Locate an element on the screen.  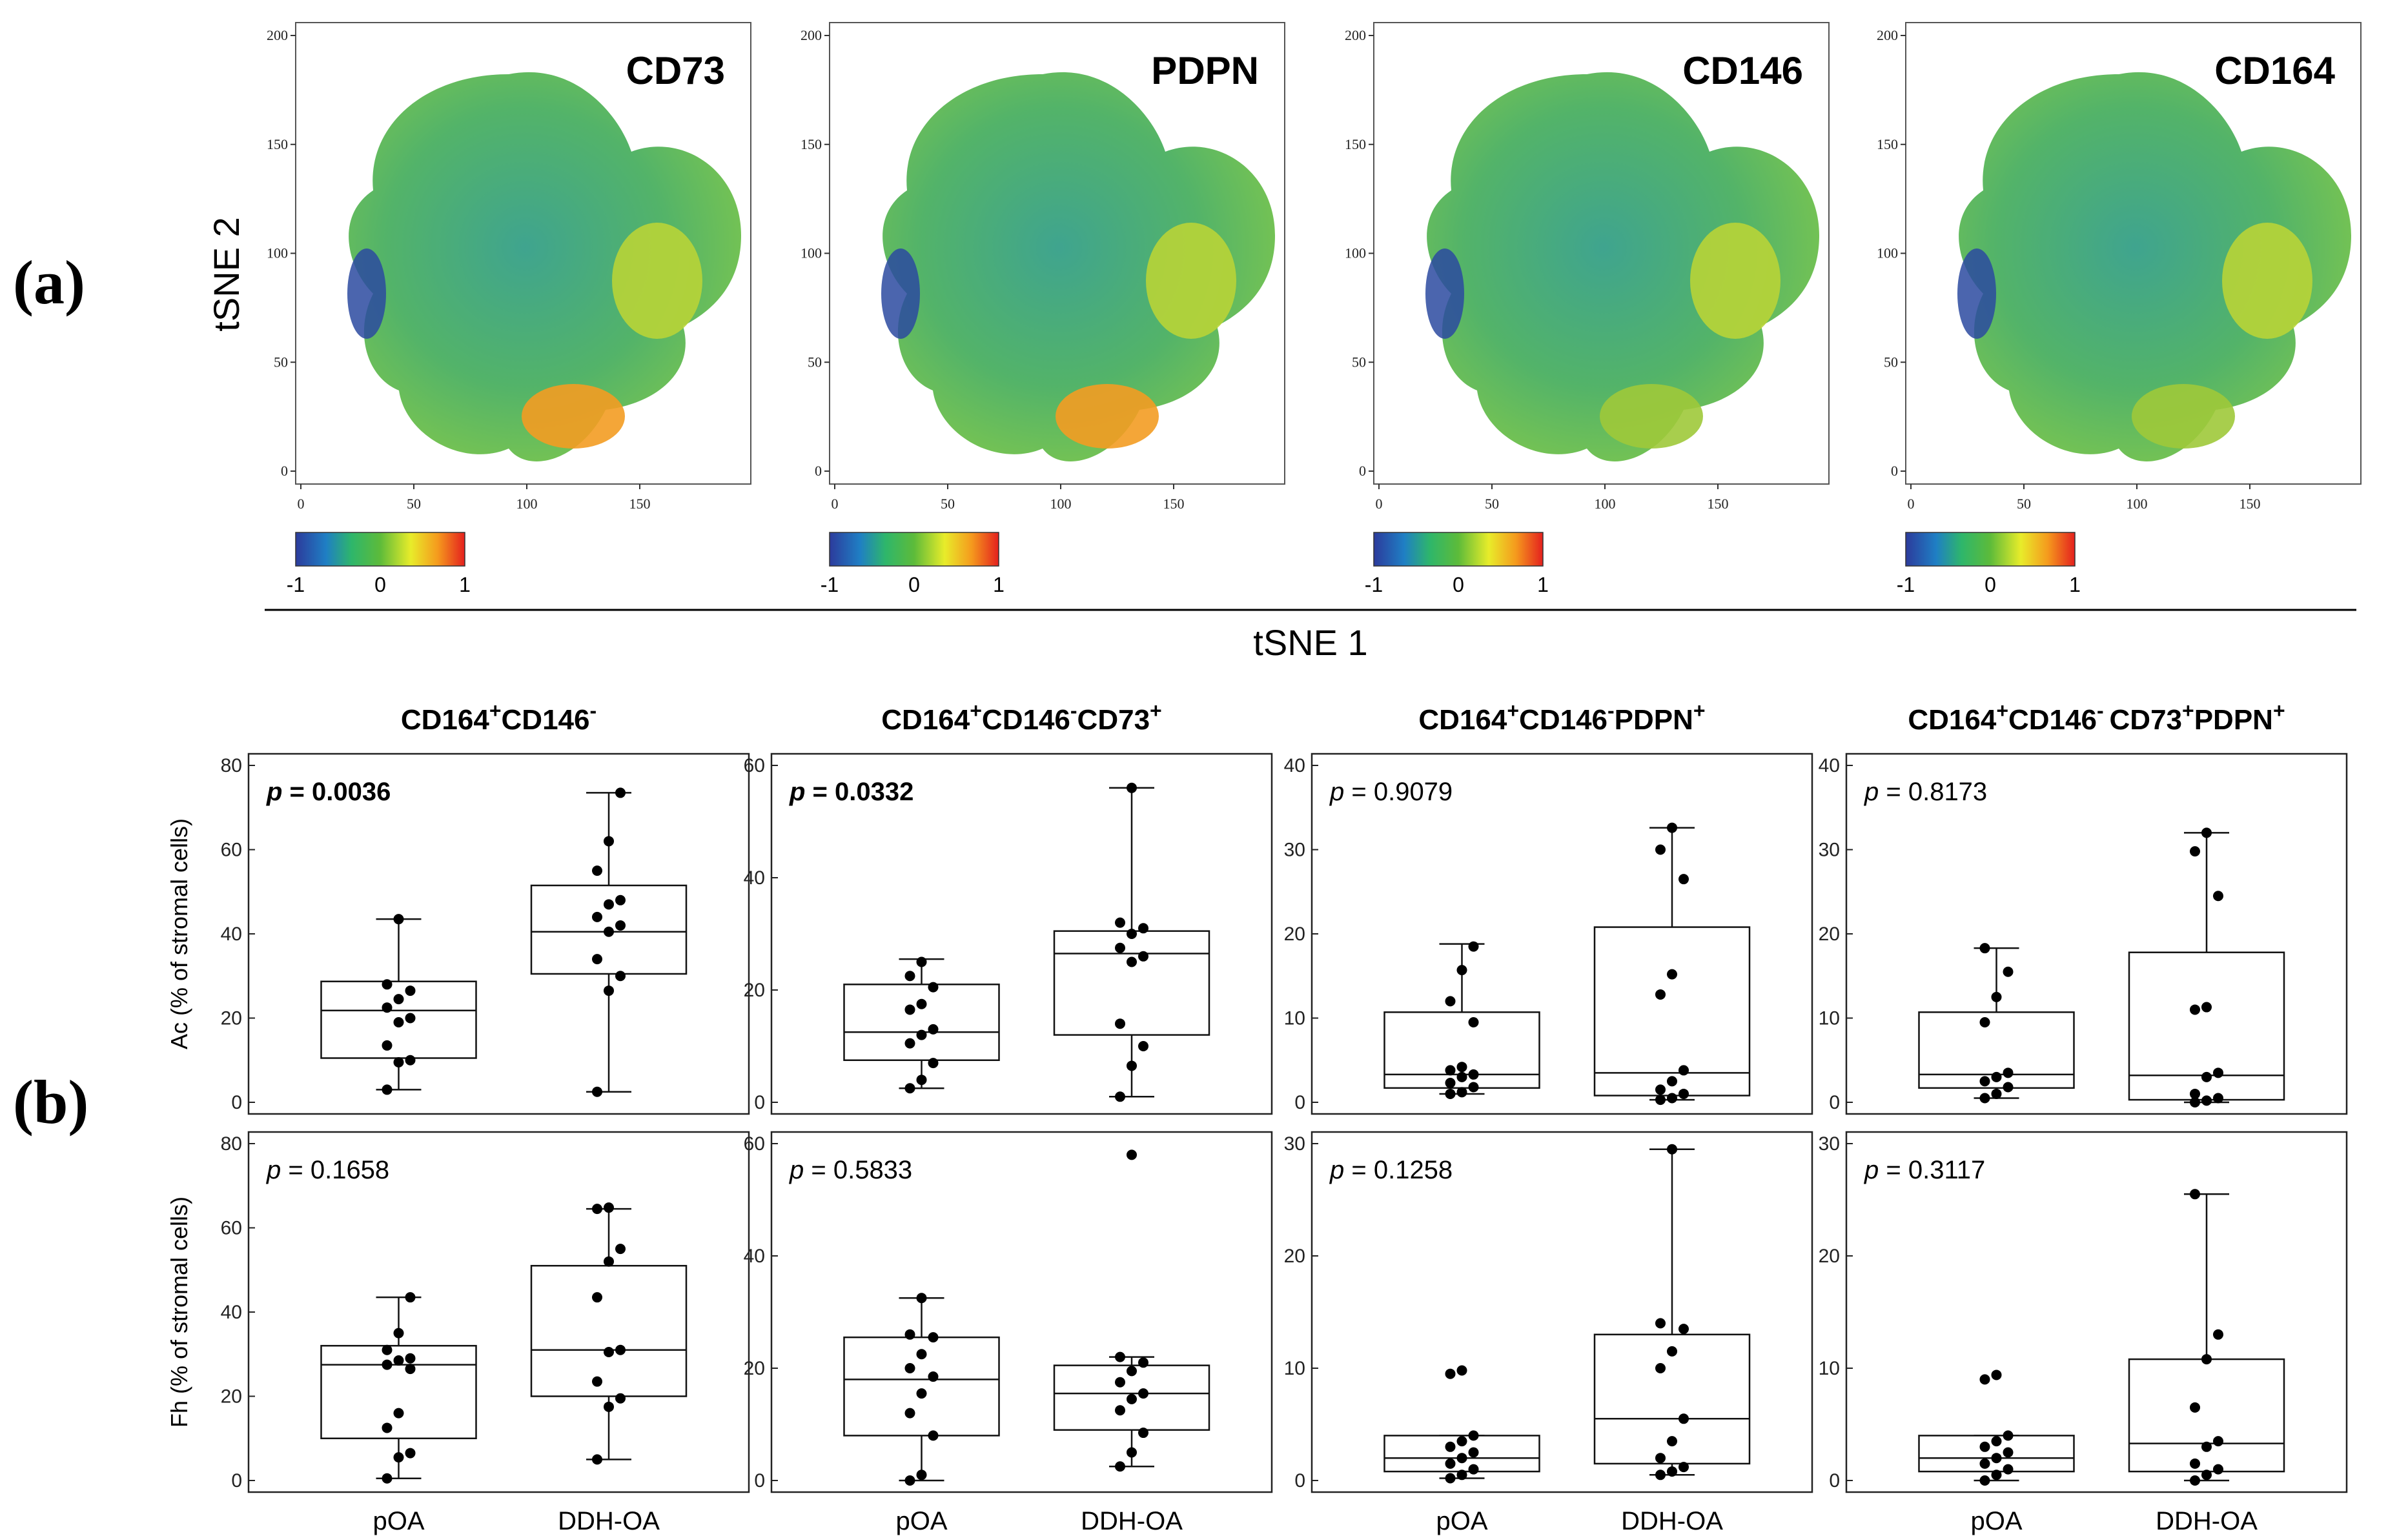
y-tick-label: 40 is located at coordinates (231, 934).